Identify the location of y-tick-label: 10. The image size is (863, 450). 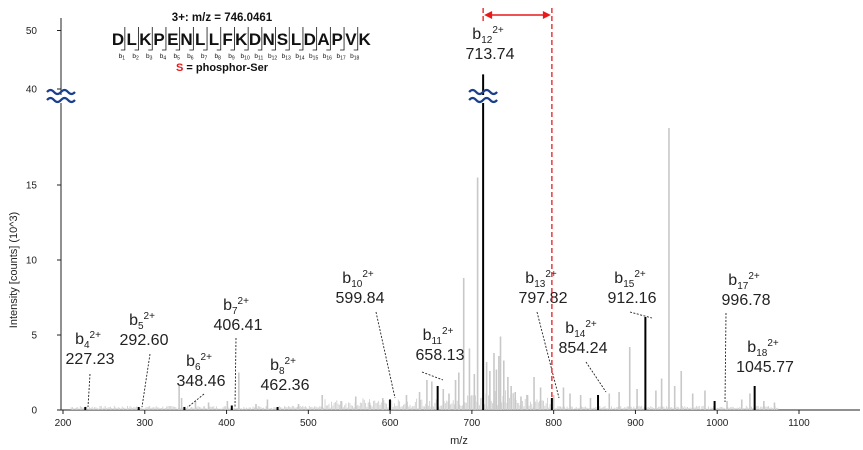
(32, 261).